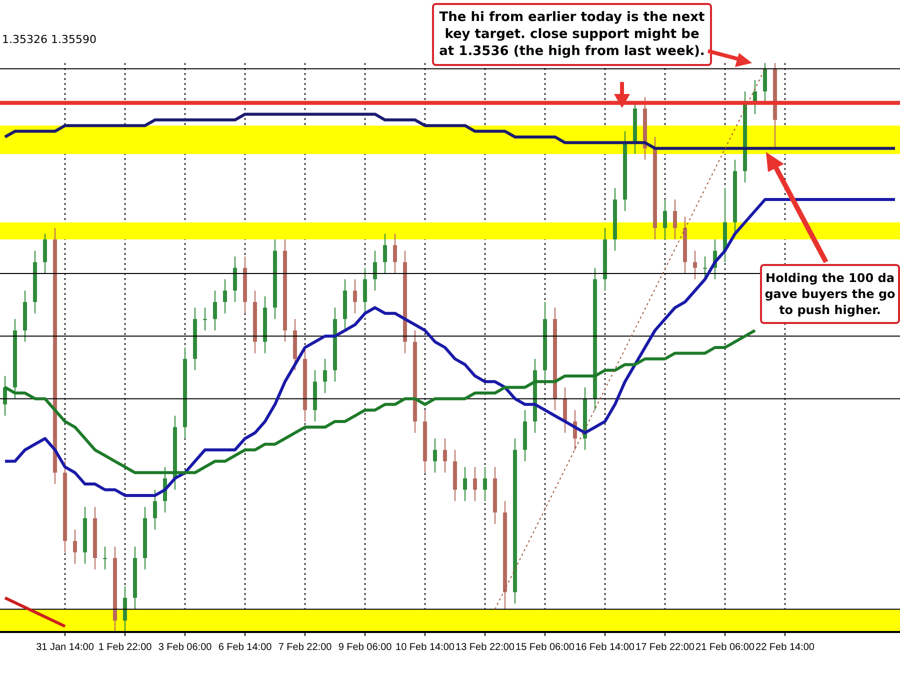 The image size is (900, 675). Describe the element at coordinates (65, 647) in the screenshot. I see `x-tick-label: 31 Jan 14:00` at that location.